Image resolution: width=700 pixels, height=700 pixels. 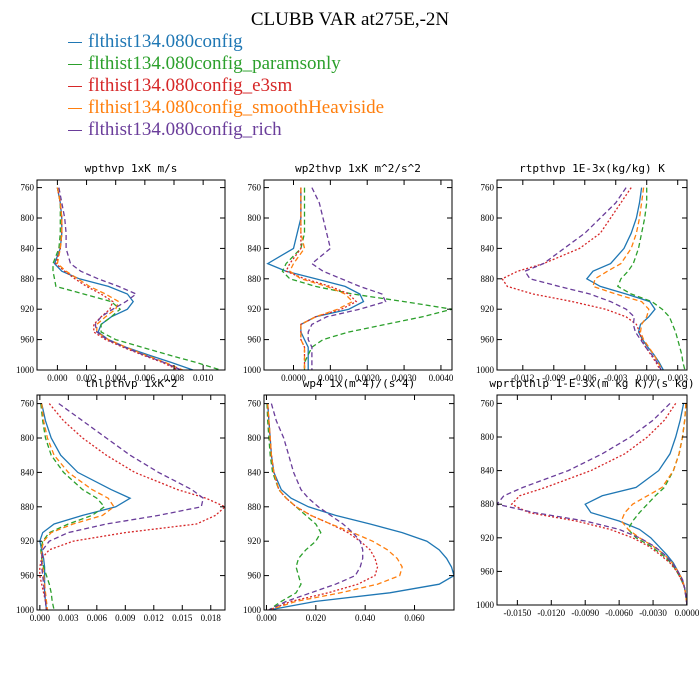 I want to click on x-tick-label: 0.003, so click(x=678, y=378).